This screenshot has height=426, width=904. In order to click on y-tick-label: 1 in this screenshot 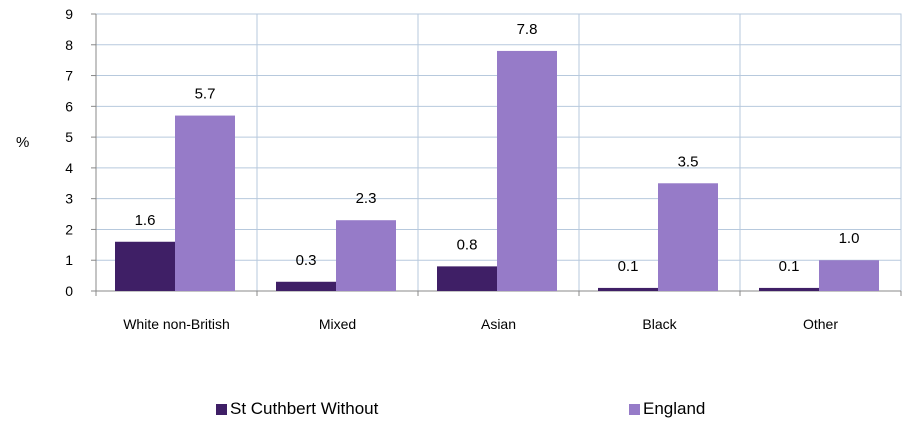, I will do `click(69, 260)`.